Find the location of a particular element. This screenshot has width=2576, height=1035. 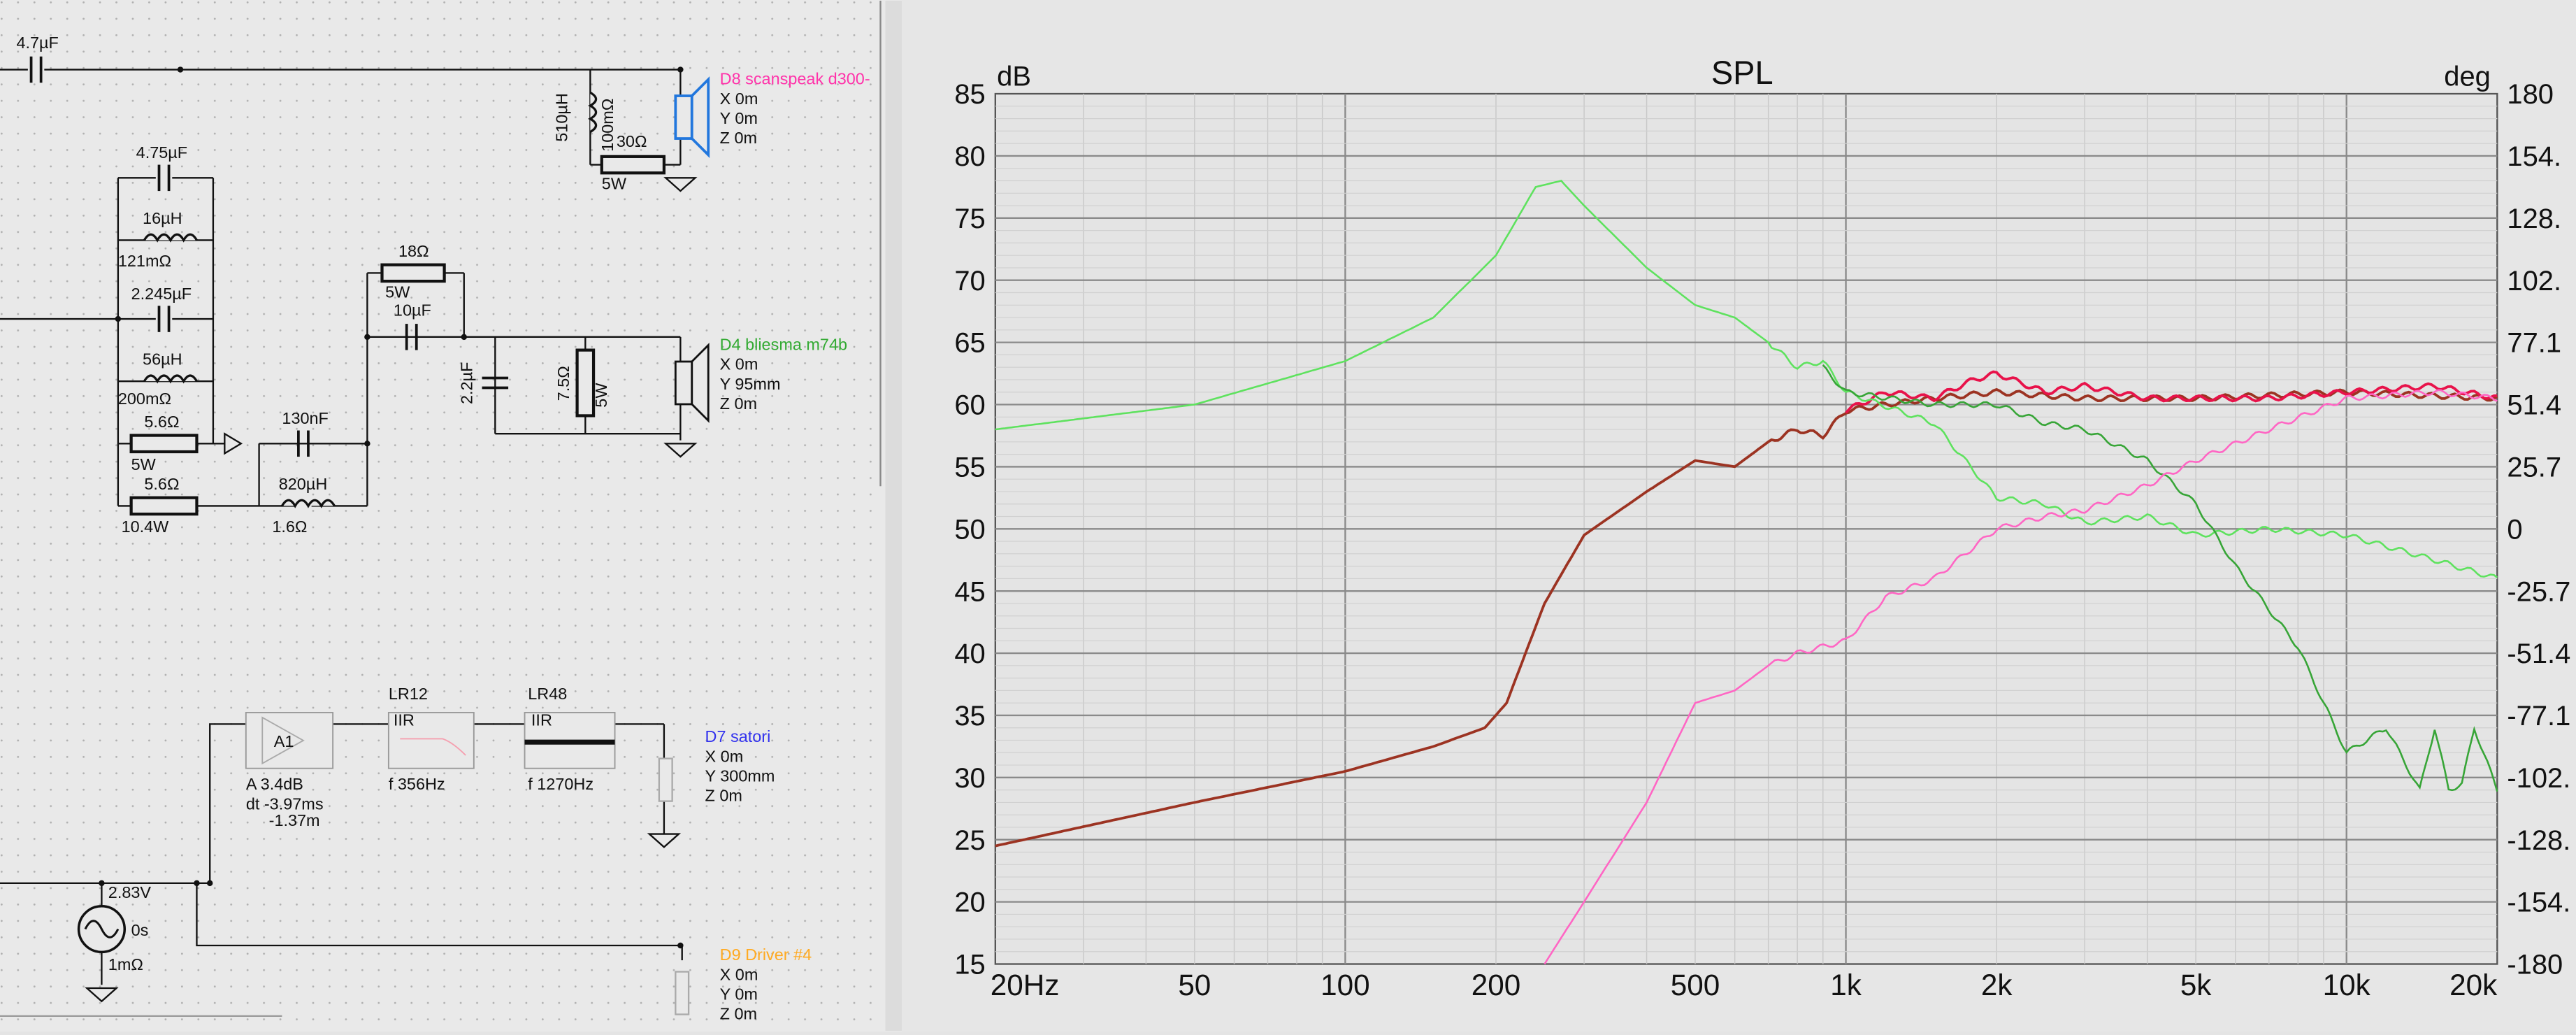

x-tick-label: 10k is located at coordinates (2347, 985).